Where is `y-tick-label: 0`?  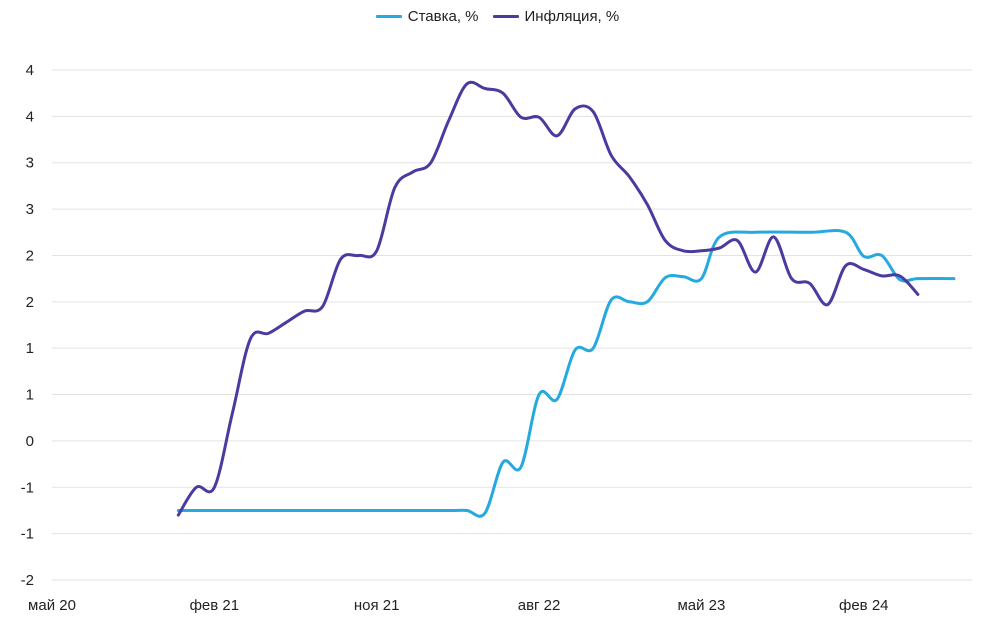
y-tick-label: 0 is located at coordinates (30, 441).